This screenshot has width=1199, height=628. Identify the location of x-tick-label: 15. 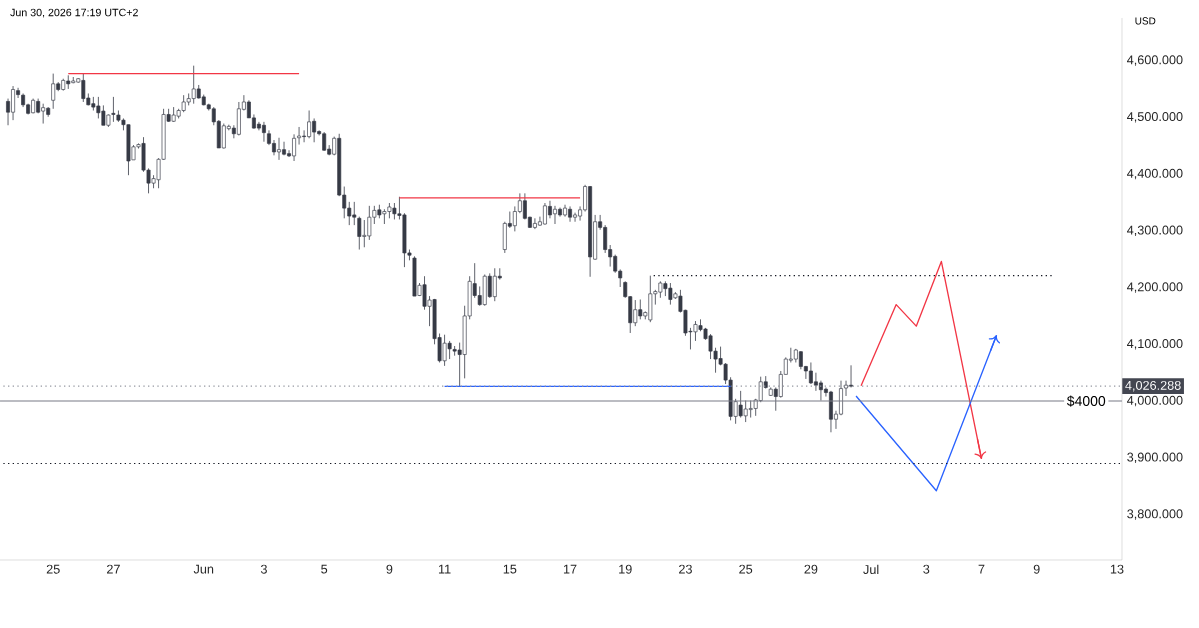
(510, 569).